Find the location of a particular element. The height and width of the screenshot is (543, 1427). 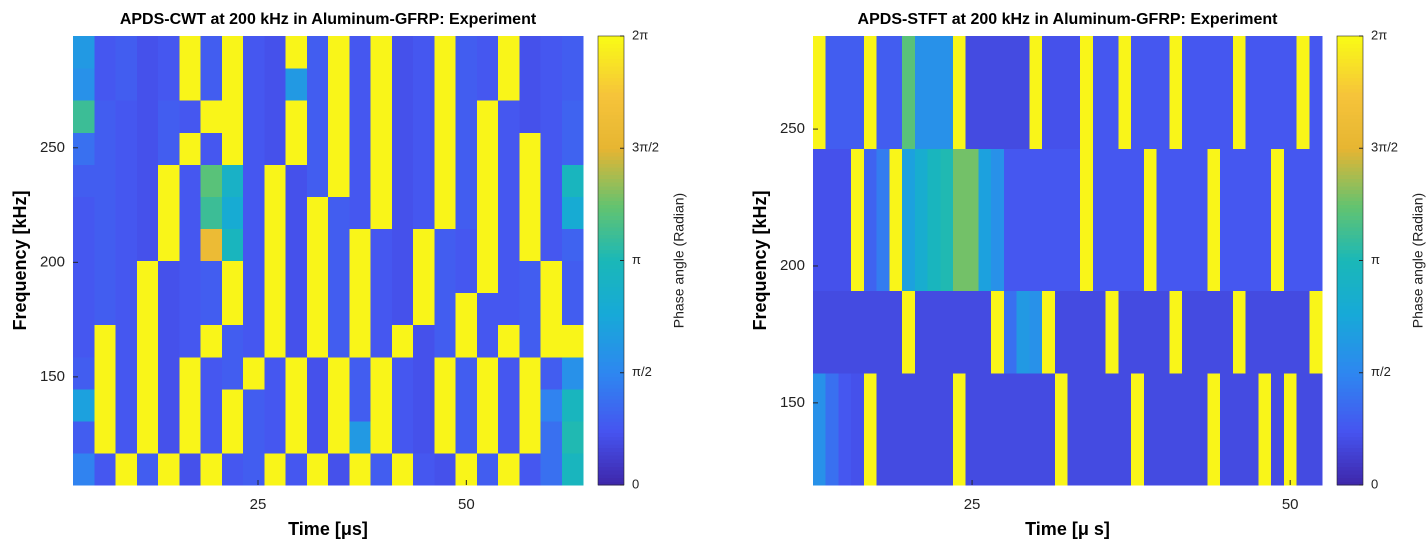

y-tick-label: 150 is located at coordinates (792, 402).